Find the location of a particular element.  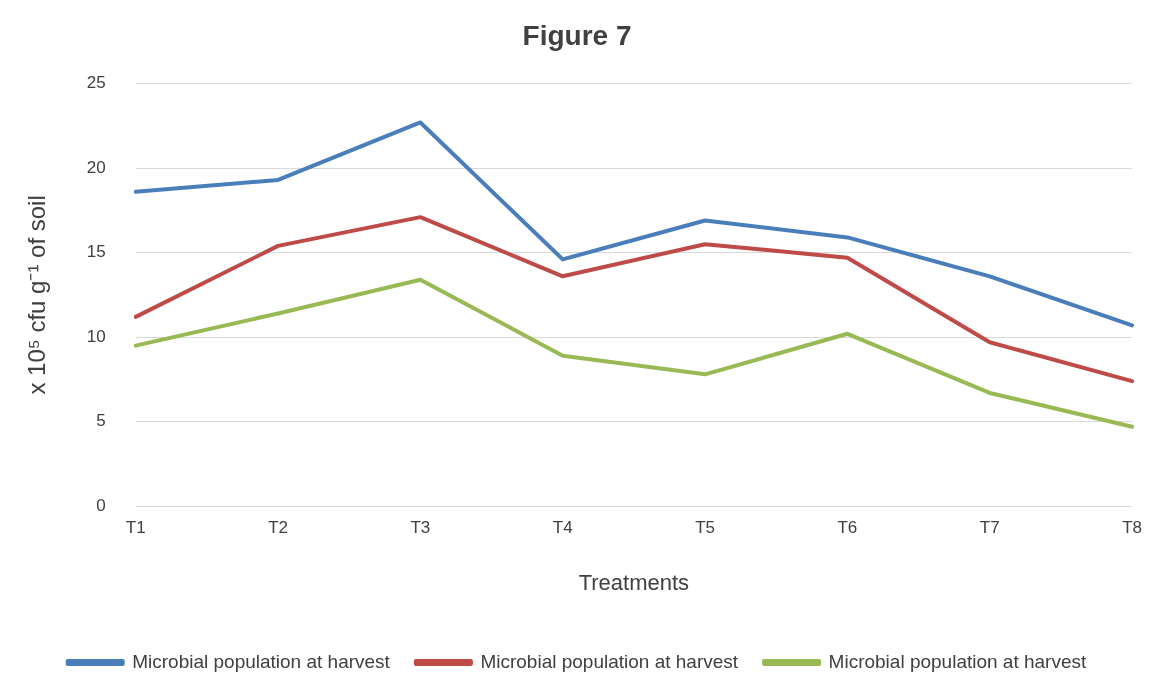

y-axis-title: x 10⁵ cfu g⁻¹ of soil is located at coordinates (37, 295).